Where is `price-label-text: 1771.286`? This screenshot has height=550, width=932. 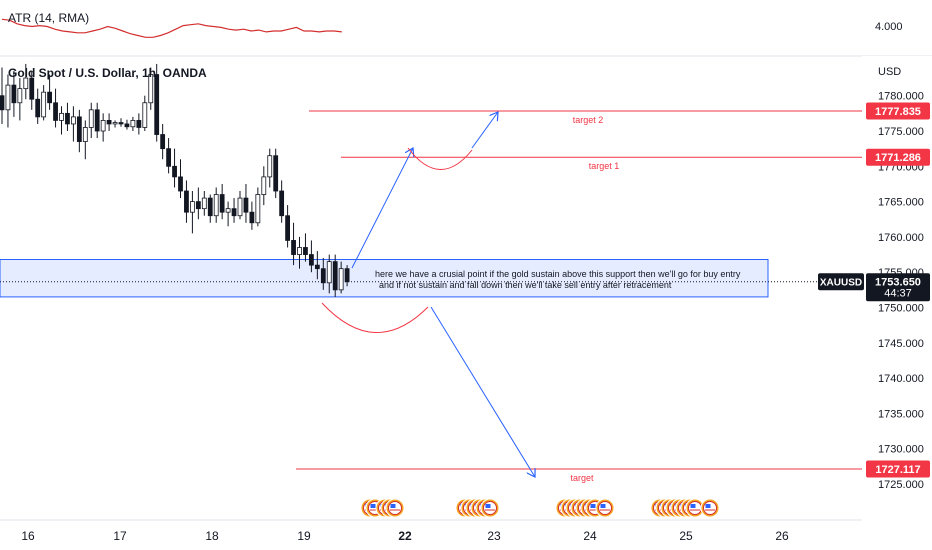 price-label-text: 1771.286 is located at coordinates (898, 158).